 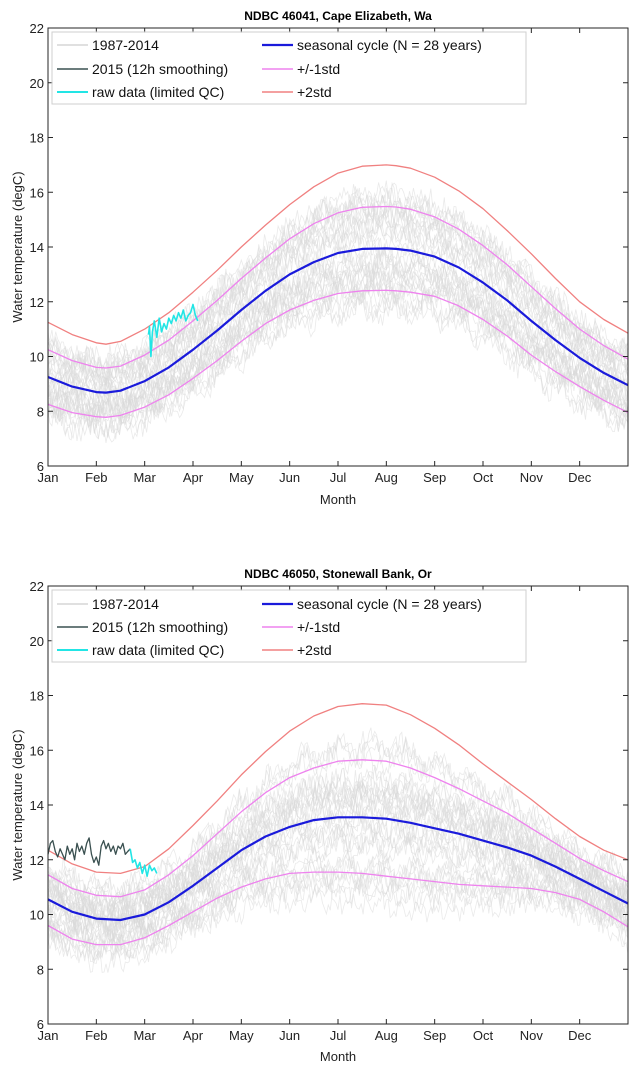 I want to click on y-tick-label: 12, so click(x=37, y=302).